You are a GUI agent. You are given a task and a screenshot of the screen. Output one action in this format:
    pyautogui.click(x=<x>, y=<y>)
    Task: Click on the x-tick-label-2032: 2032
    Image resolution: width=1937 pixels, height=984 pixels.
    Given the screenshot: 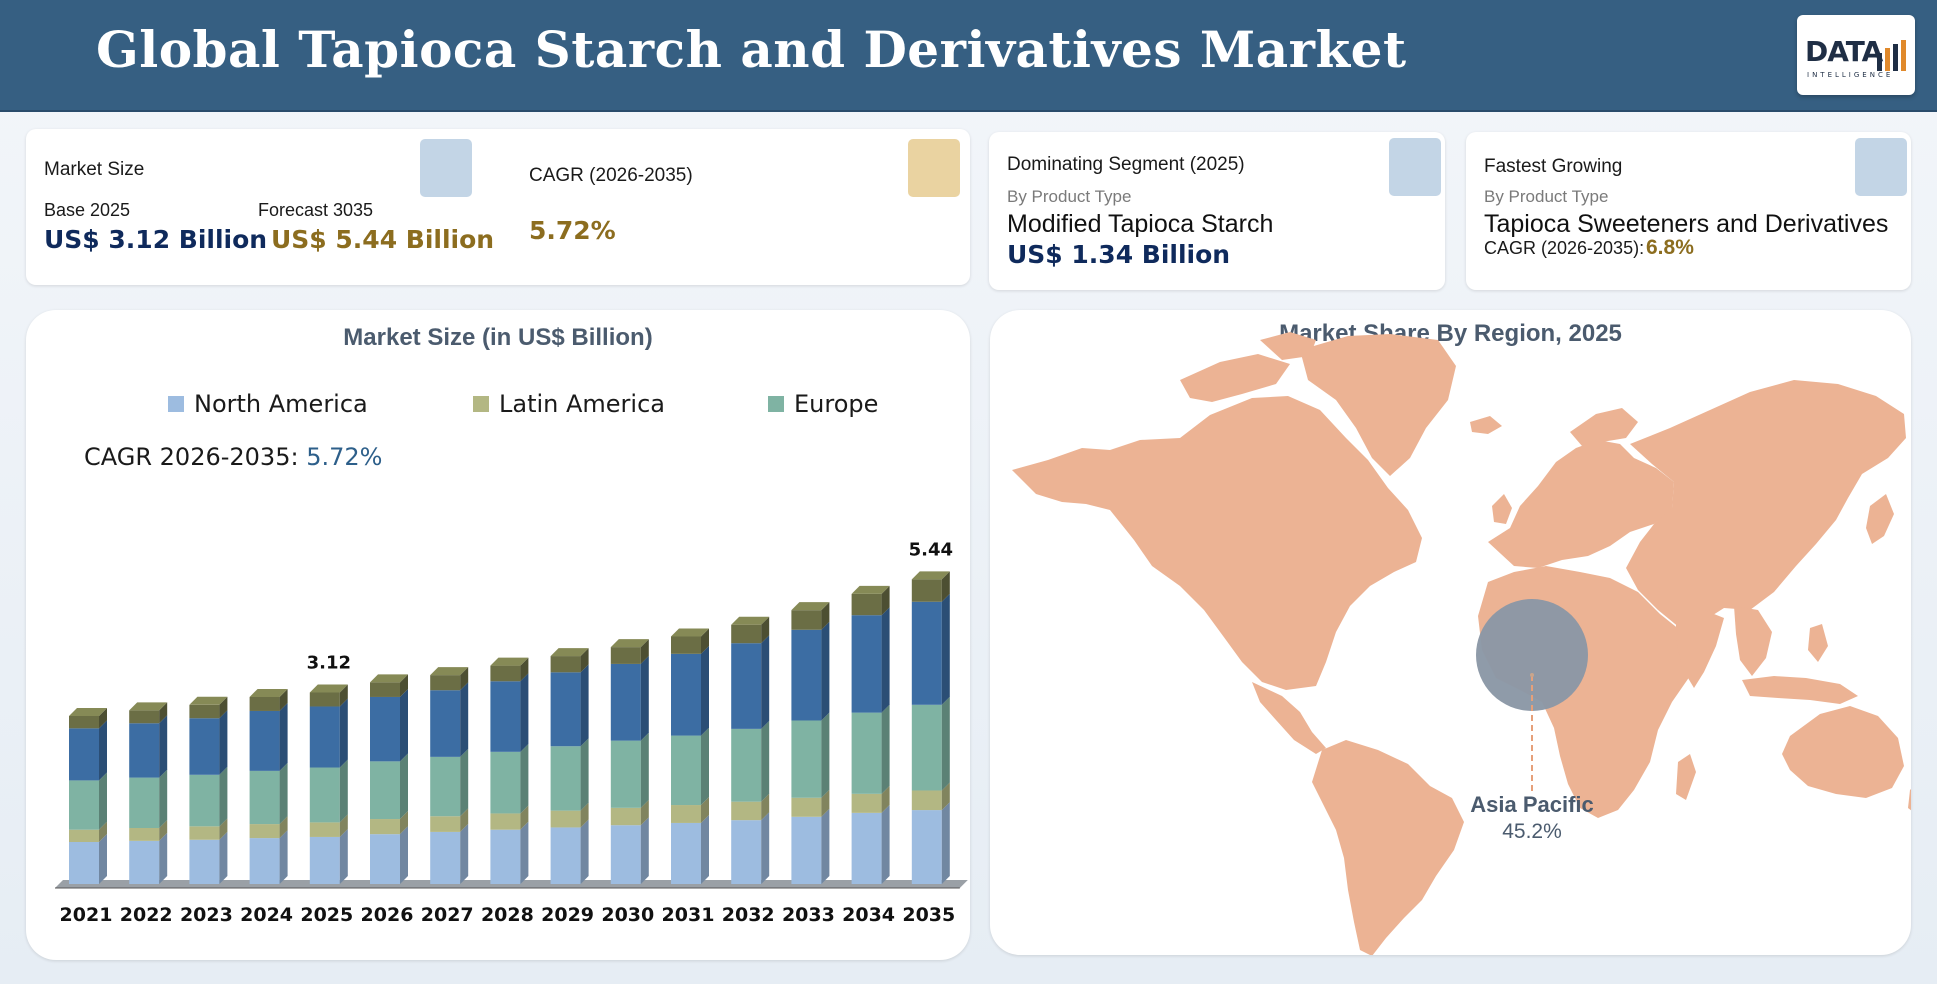 What is the action you would take?
    pyautogui.click(x=748, y=915)
    